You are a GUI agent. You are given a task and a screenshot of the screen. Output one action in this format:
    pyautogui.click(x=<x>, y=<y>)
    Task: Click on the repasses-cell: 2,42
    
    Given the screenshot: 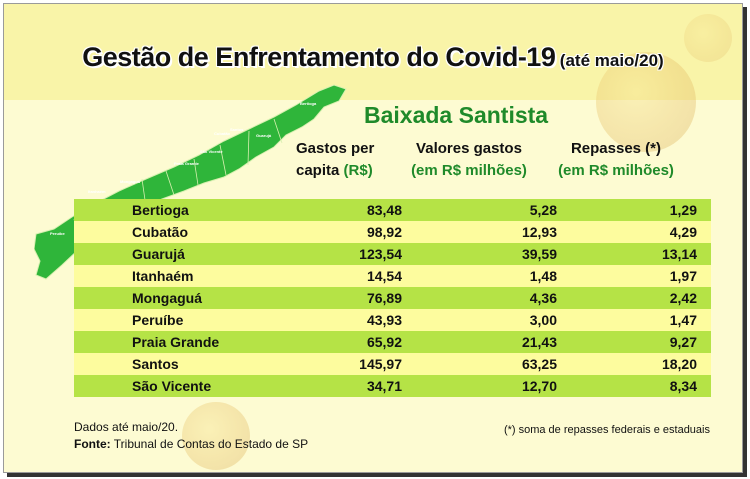 What is the action you would take?
    pyautogui.click(x=683, y=298)
    